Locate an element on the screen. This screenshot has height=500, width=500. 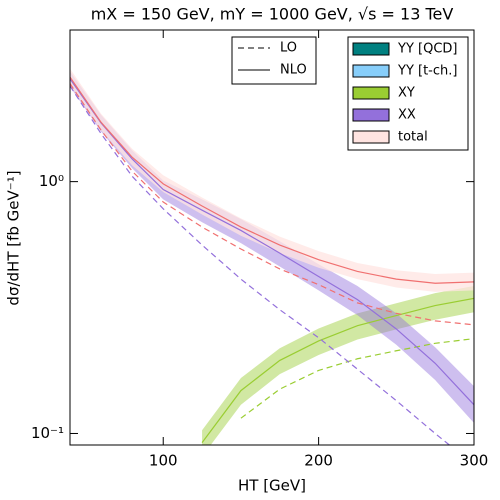
legend-label: YY [QCD] is located at coordinates (427, 49).